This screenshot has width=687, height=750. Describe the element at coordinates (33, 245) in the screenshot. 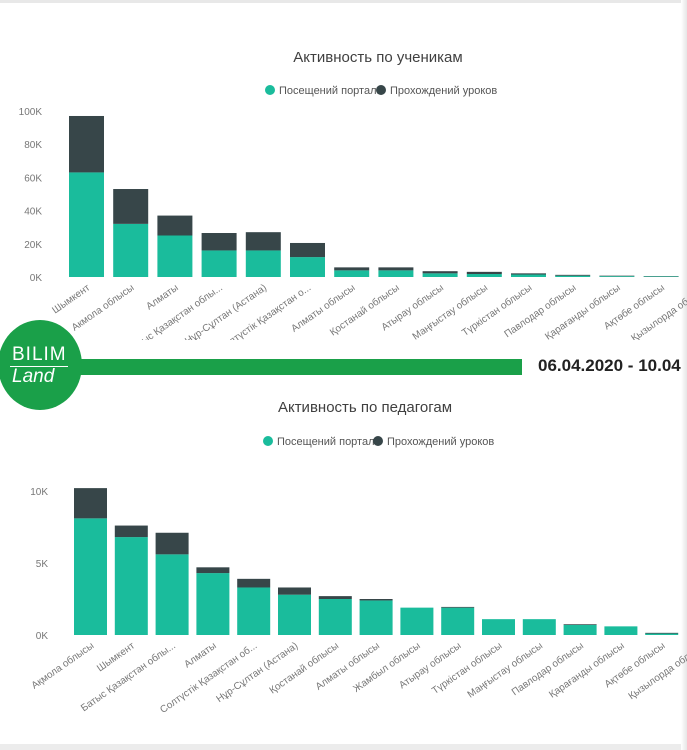

I see `y-tick-label: 20K` at that location.